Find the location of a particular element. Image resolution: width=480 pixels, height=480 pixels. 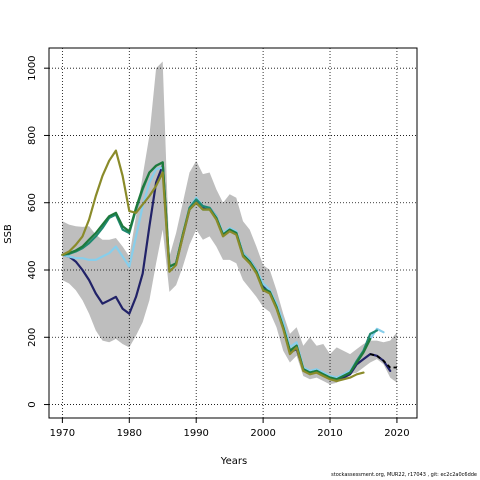

y-tick-label-200: 200 is located at coordinates (32, 337).